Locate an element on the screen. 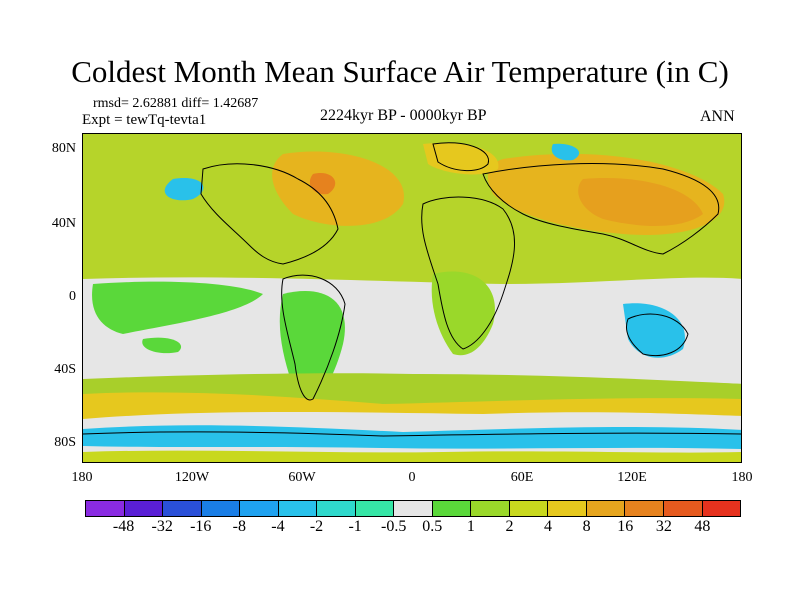 This screenshot has width=800, height=600. africa-green is located at coordinates (463, 313).